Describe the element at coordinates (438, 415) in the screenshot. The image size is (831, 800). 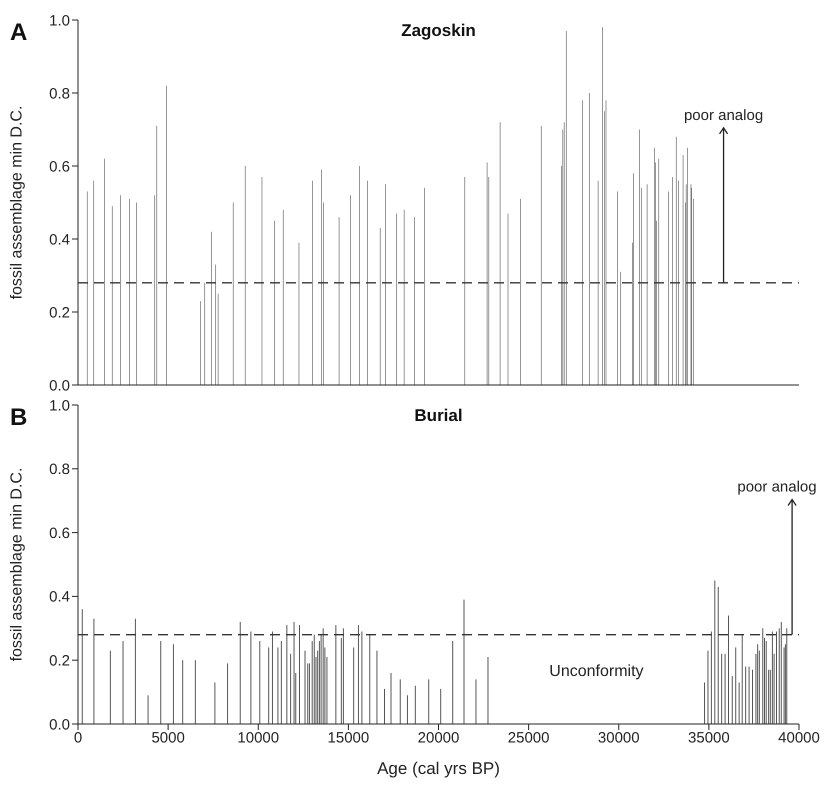
I see `chart-title: Burial` at that location.